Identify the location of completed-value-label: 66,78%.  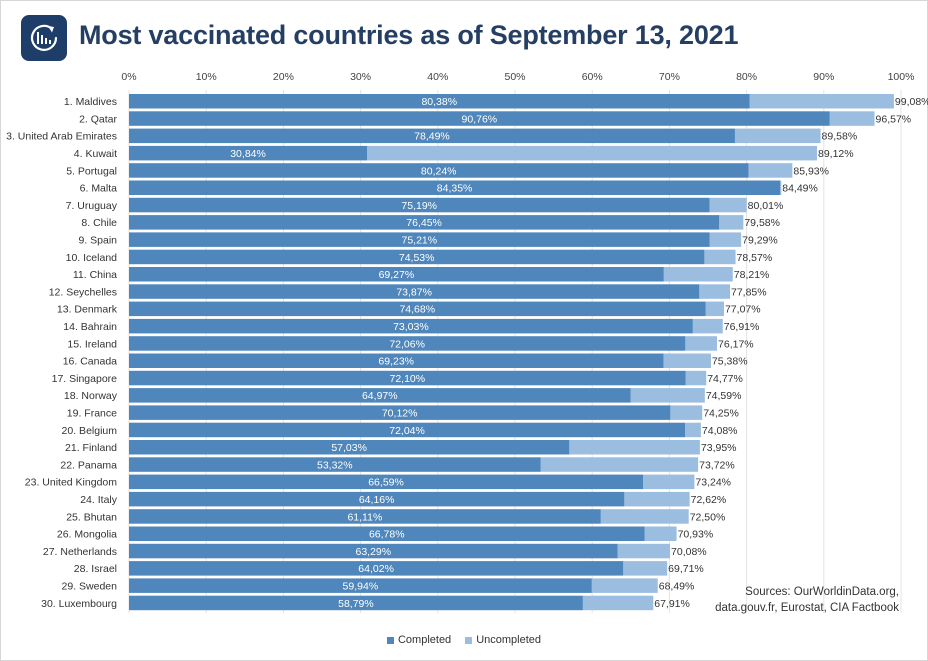
(387, 535).